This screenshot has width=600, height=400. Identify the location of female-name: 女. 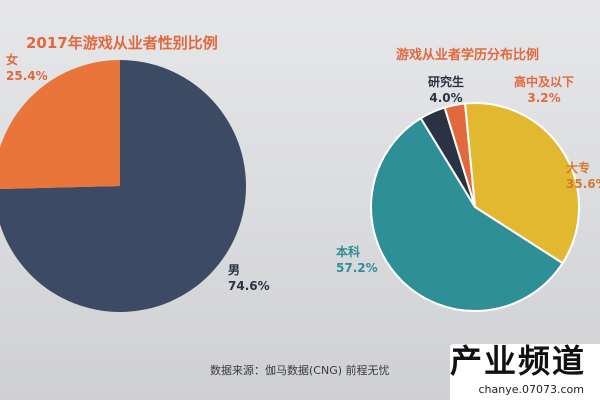
(12, 60).